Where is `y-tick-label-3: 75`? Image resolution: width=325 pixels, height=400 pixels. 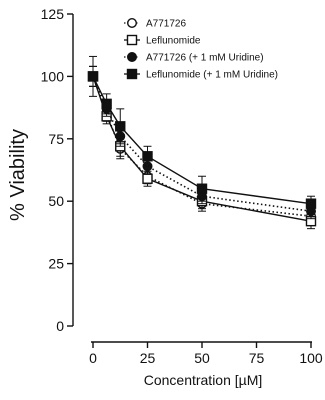
y-tick-label-3: 75 is located at coordinates (56, 139).